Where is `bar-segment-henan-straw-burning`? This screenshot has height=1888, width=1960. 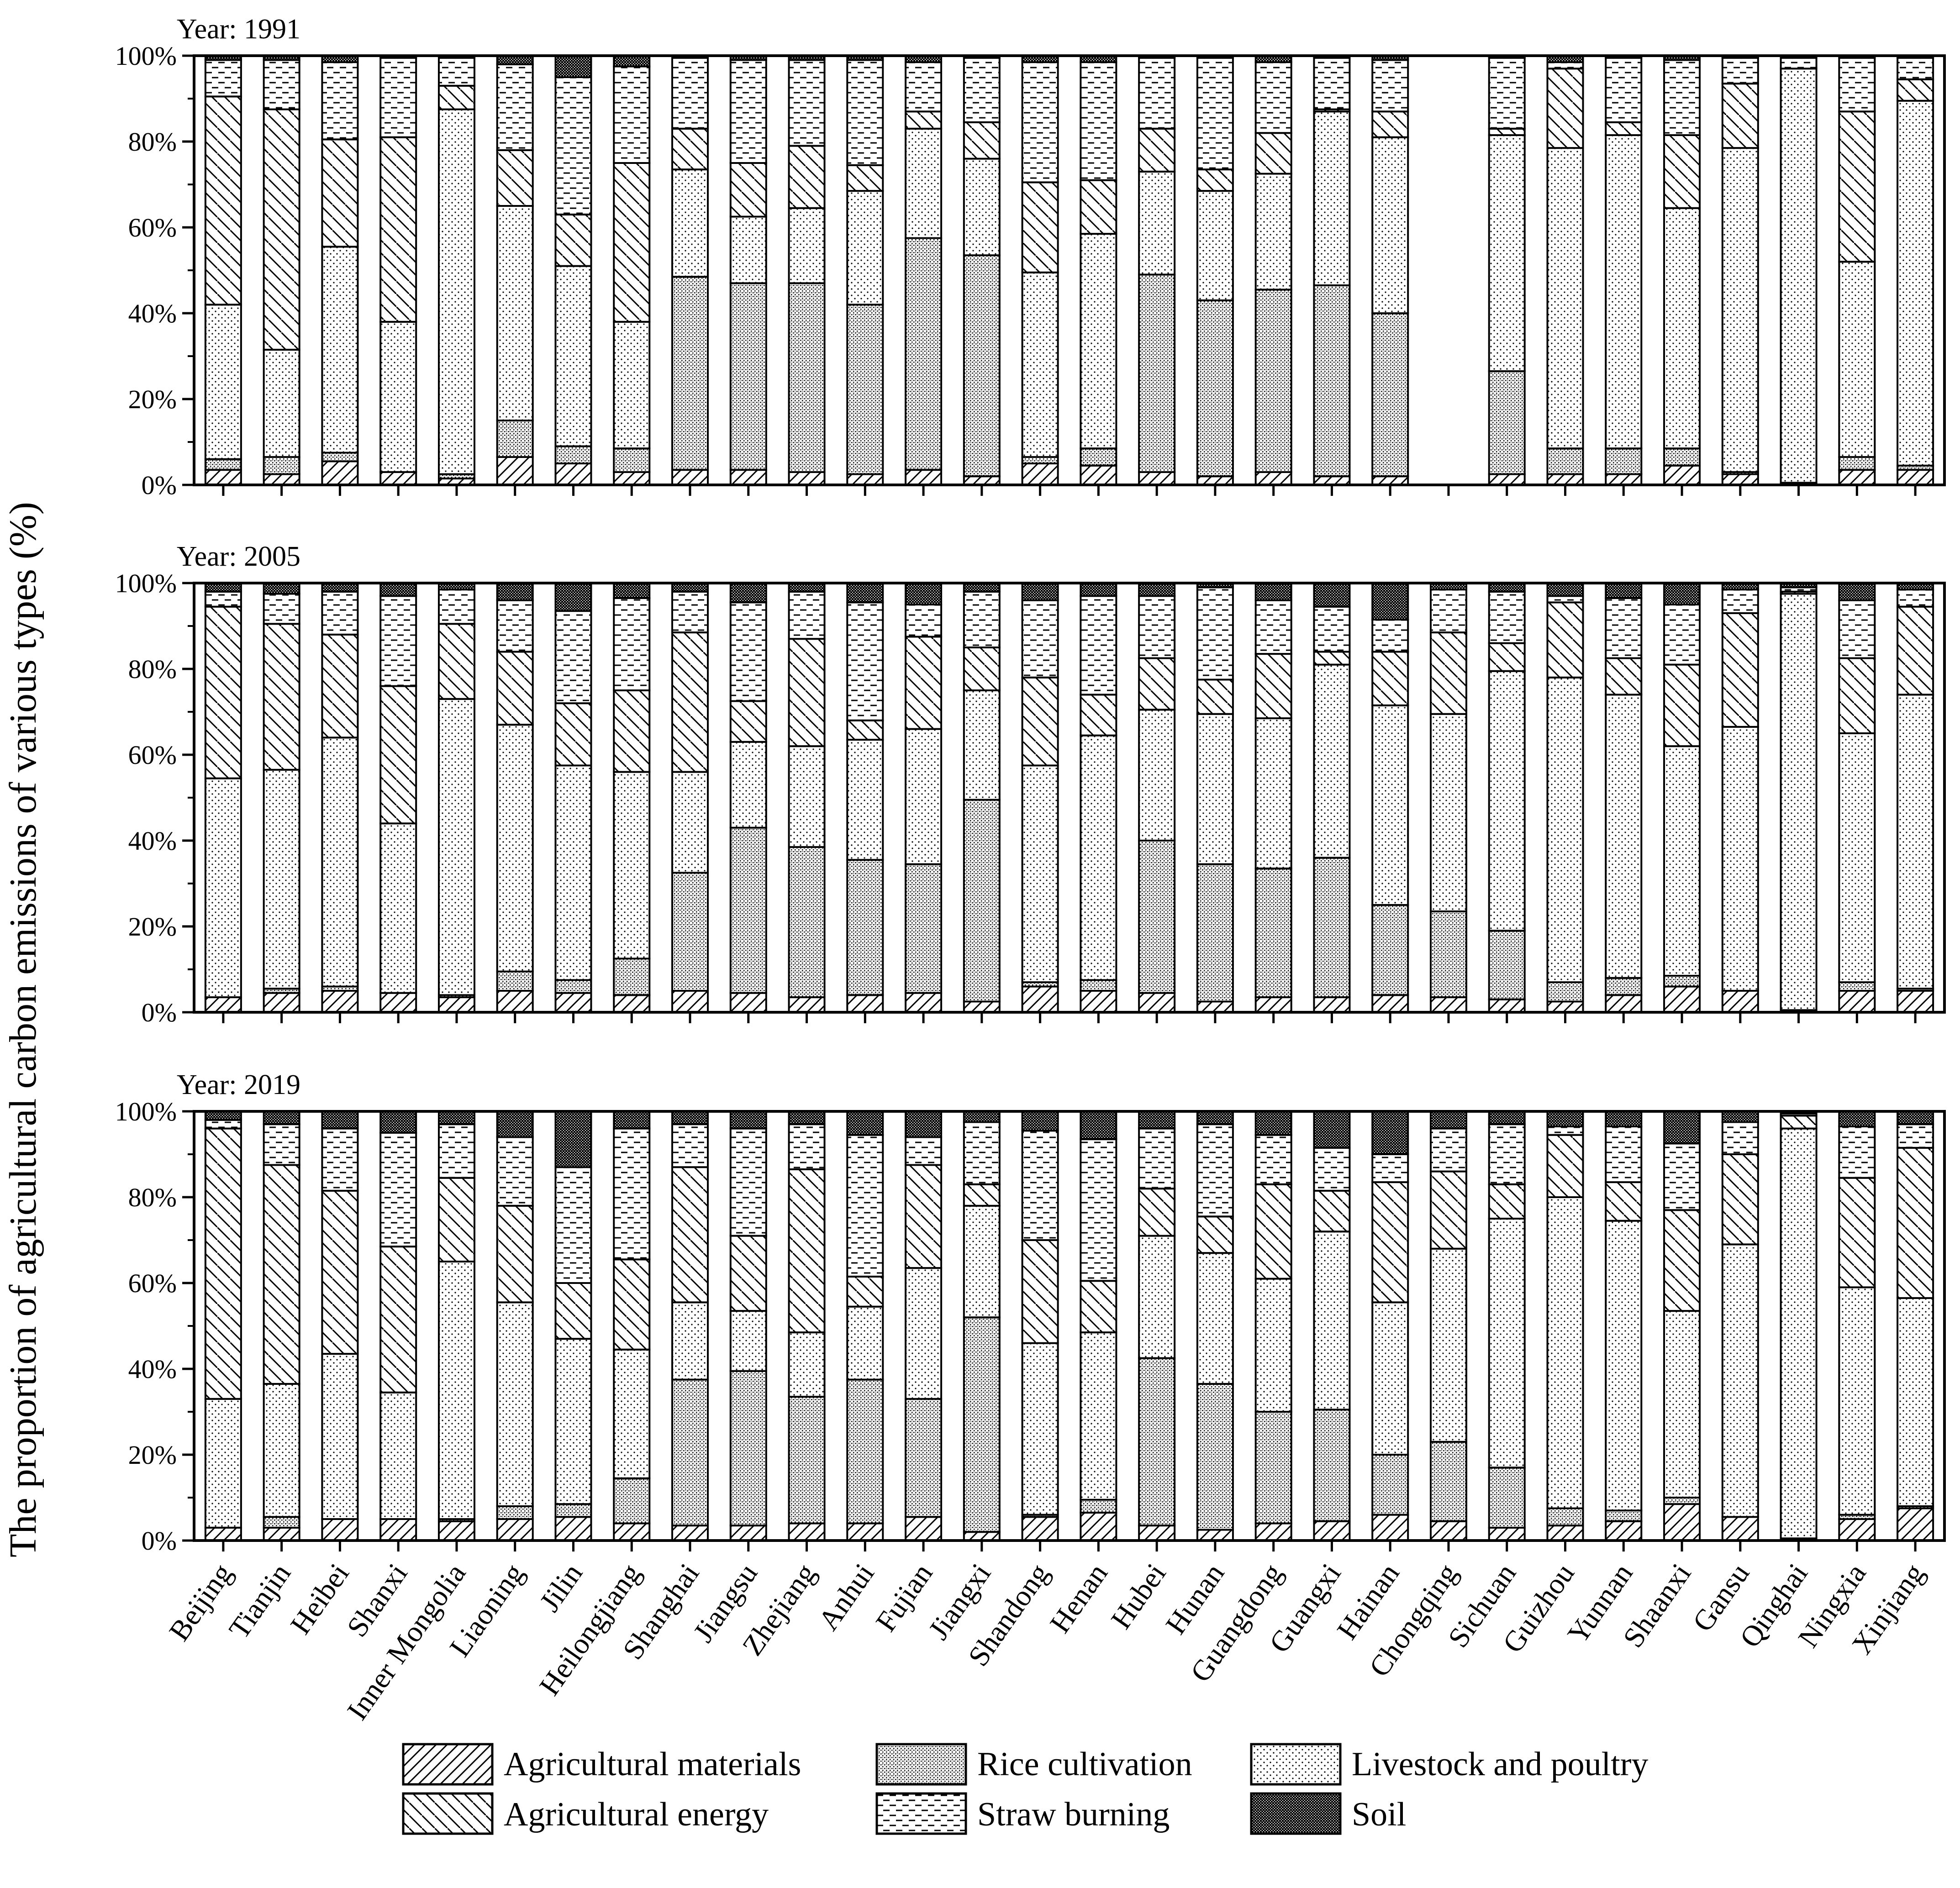
bar-segment-henan-straw-burning is located at coordinates (1098, 121).